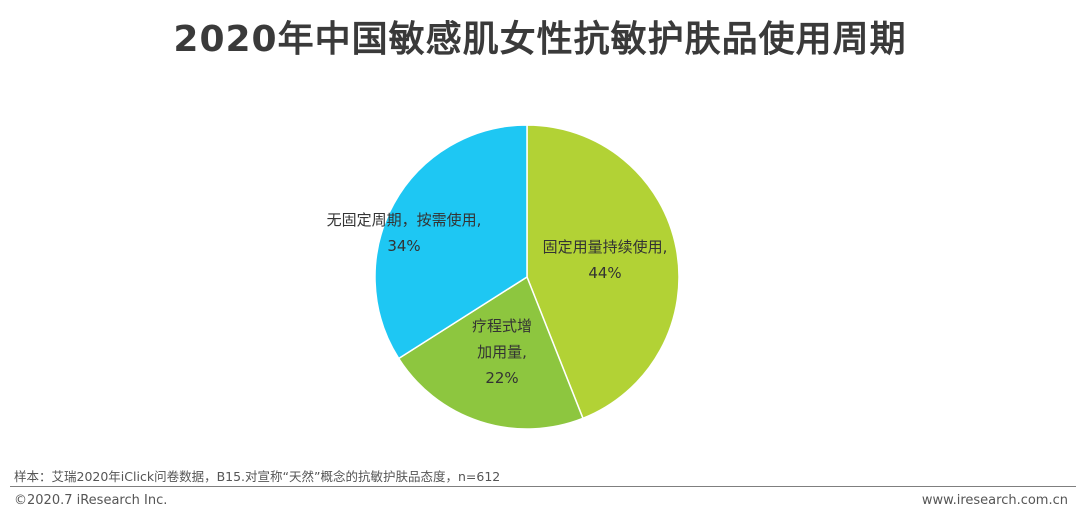  Describe the element at coordinates (501, 378) in the screenshot. I see `slice-value-label-2: 22%` at that location.